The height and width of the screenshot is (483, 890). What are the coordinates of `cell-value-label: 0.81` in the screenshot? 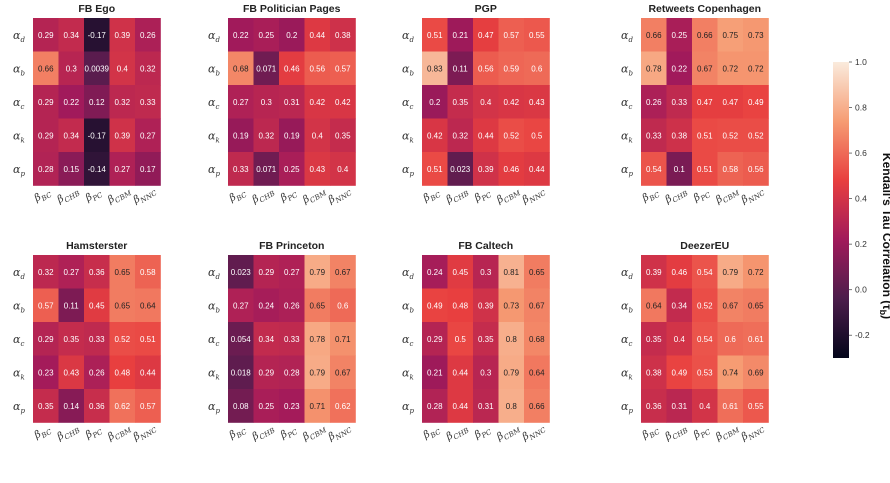 It's located at (511, 272).